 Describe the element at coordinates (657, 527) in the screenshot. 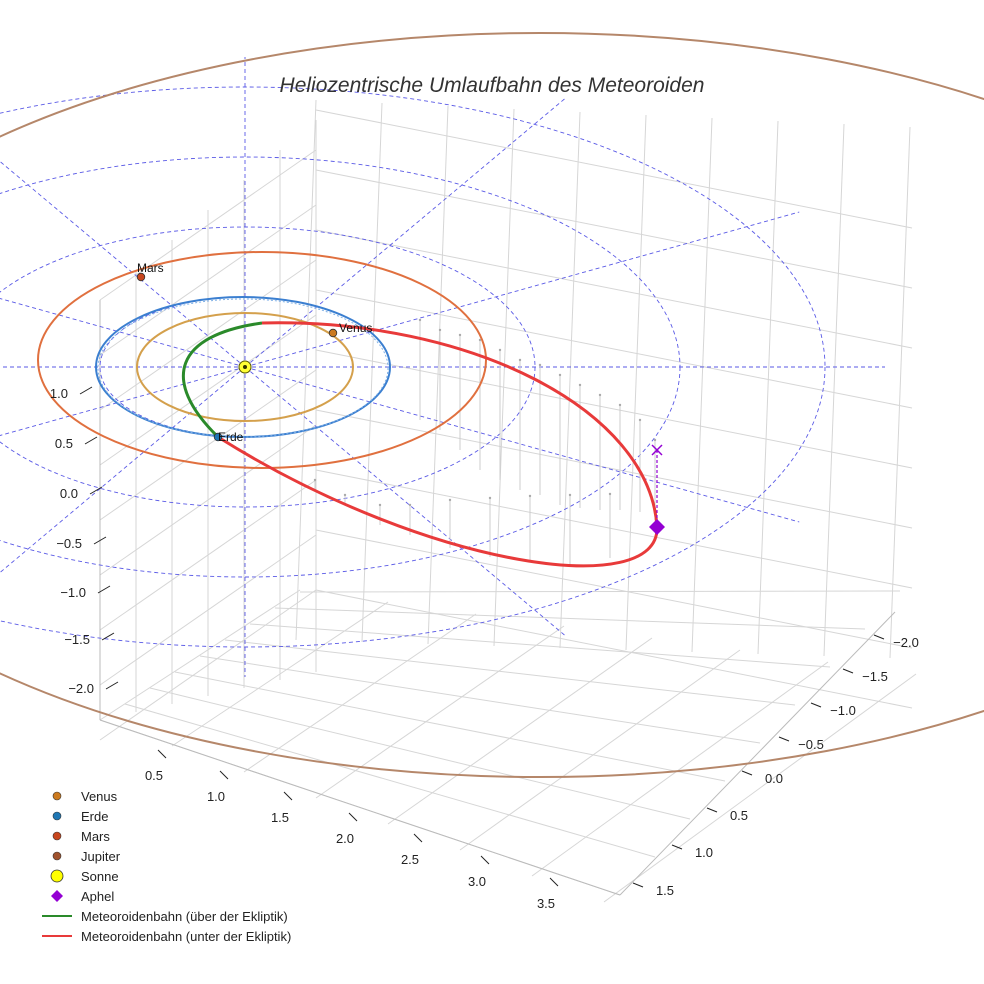

I see `aphel-marker` at that location.